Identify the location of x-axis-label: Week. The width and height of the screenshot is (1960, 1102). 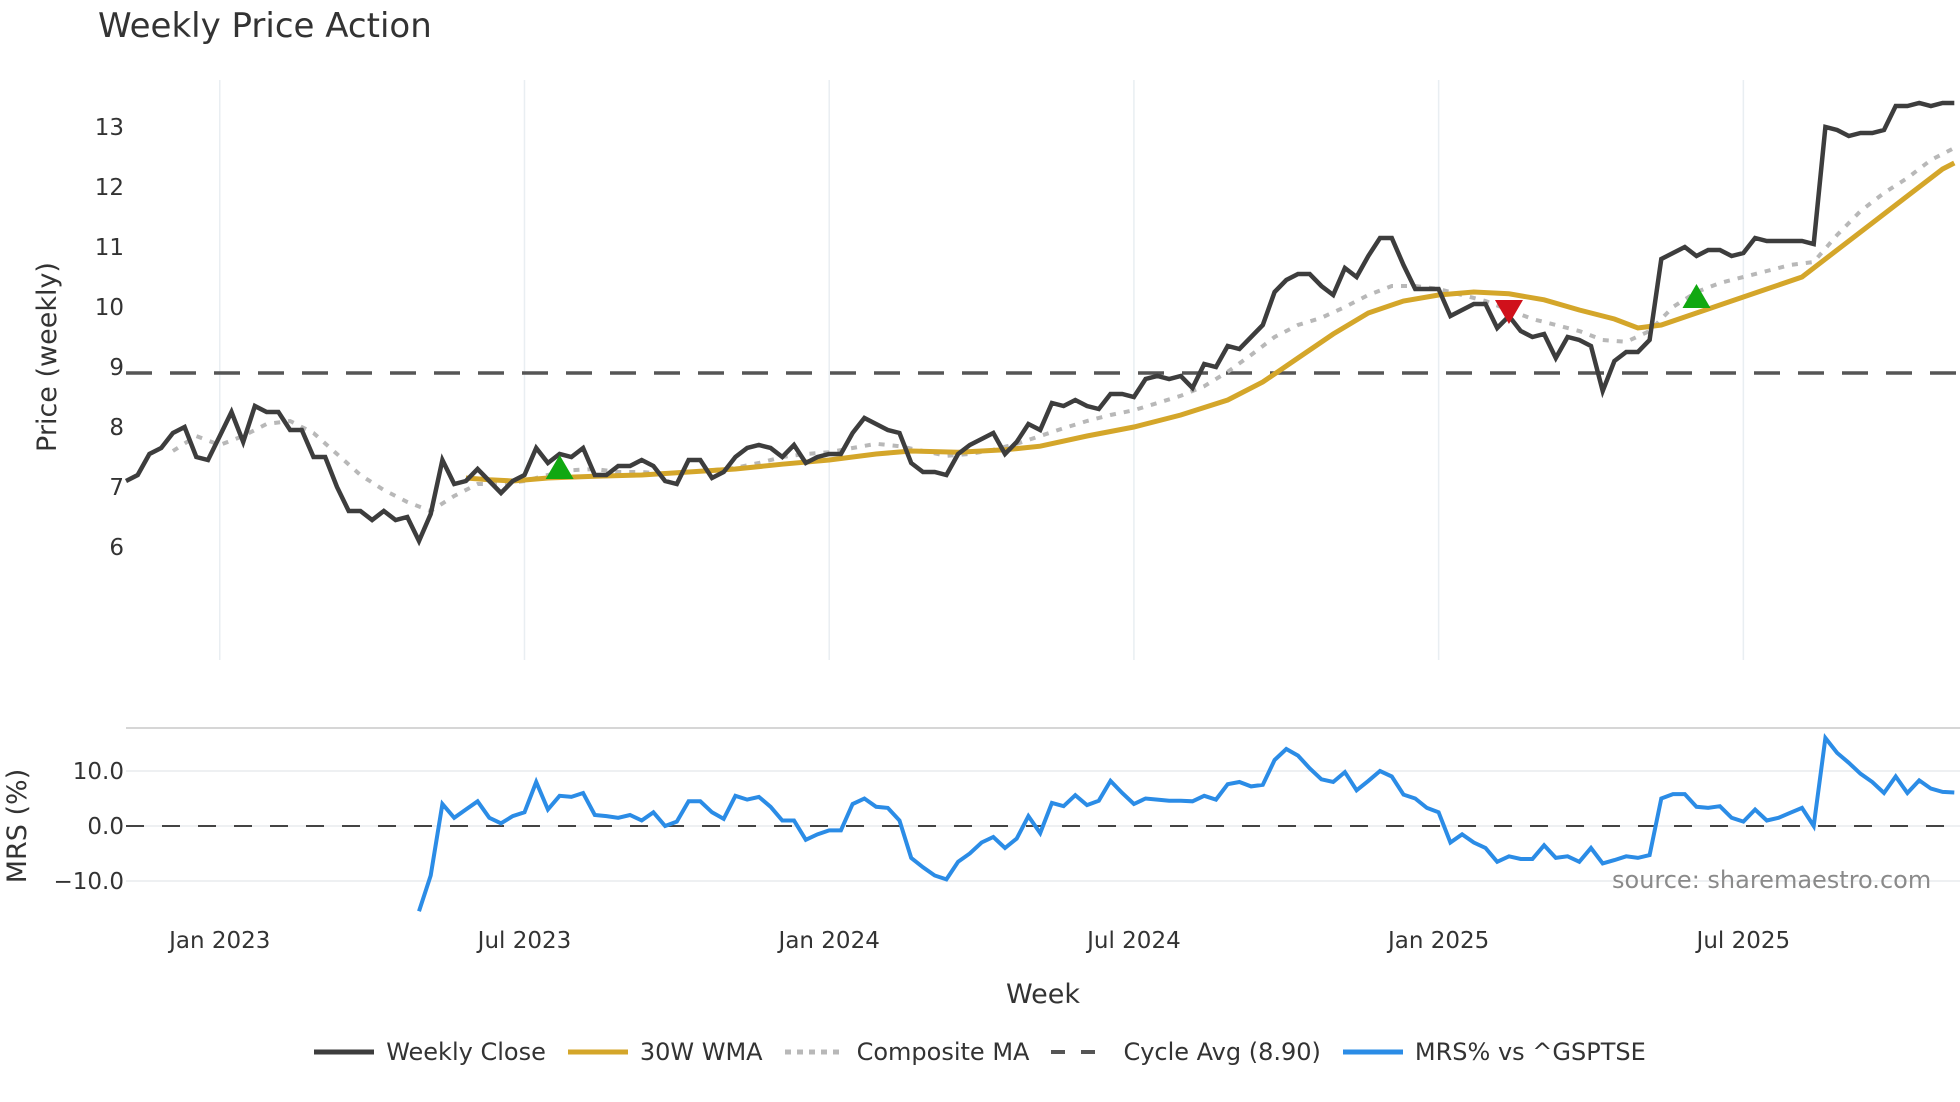
(1043, 994).